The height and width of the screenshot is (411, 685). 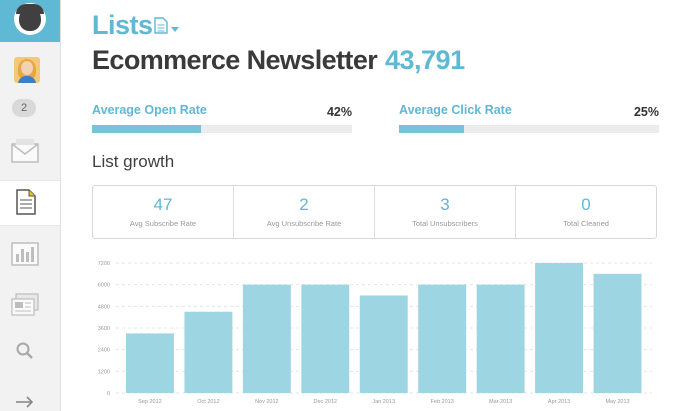 I want to click on open-rate-label: Average Open Rate, so click(x=149, y=110).